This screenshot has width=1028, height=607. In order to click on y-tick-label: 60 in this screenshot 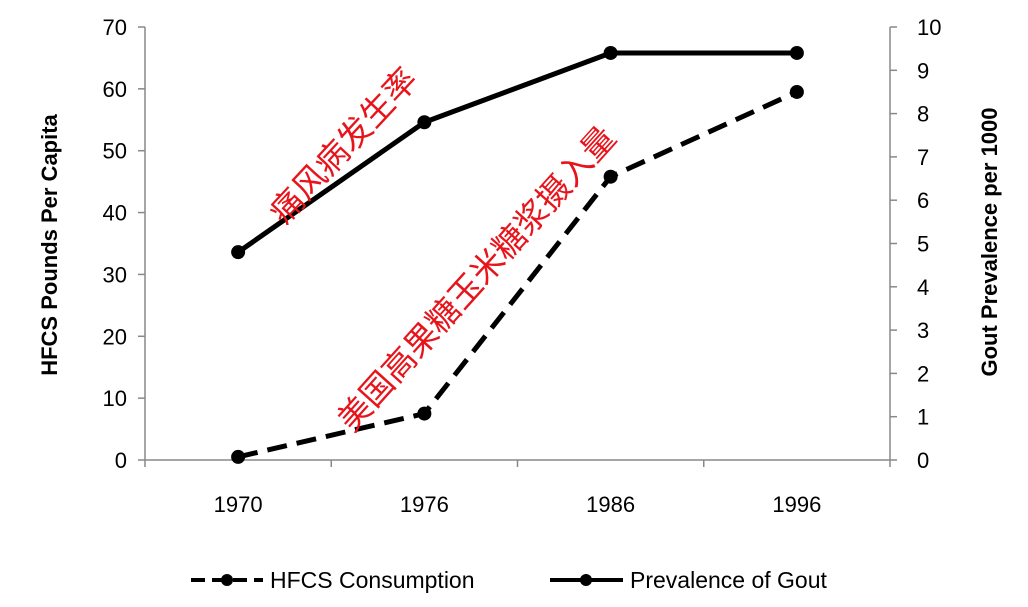, I will do `click(115, 89)`.